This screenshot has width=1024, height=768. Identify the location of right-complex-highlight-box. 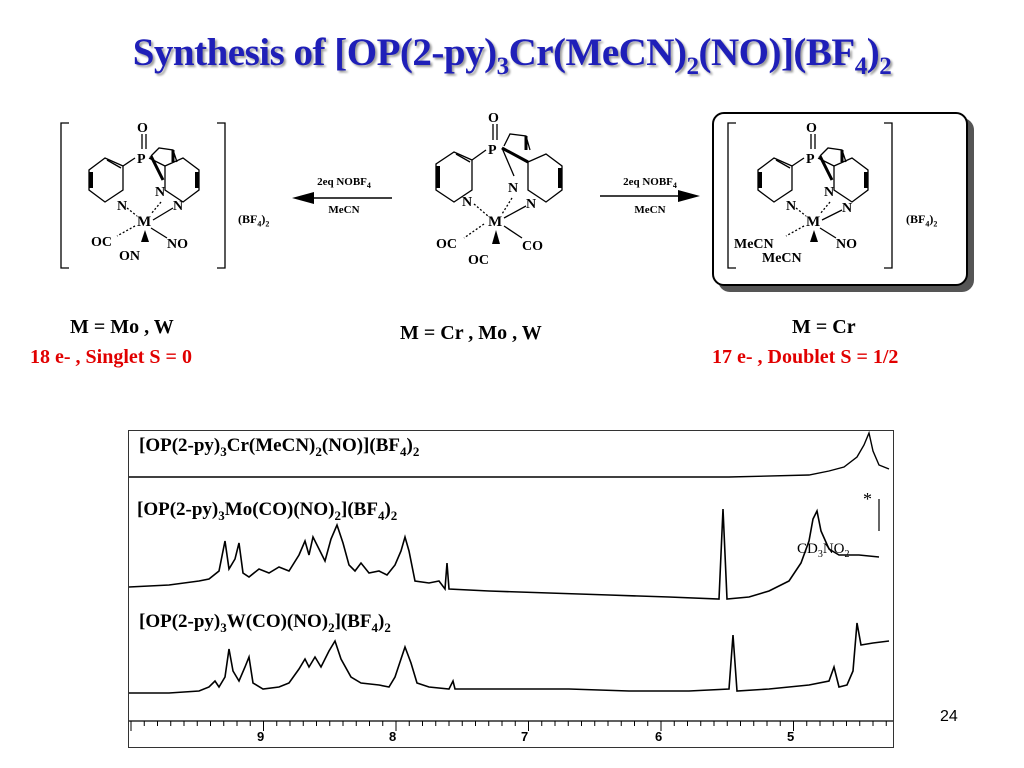
(840, 199).